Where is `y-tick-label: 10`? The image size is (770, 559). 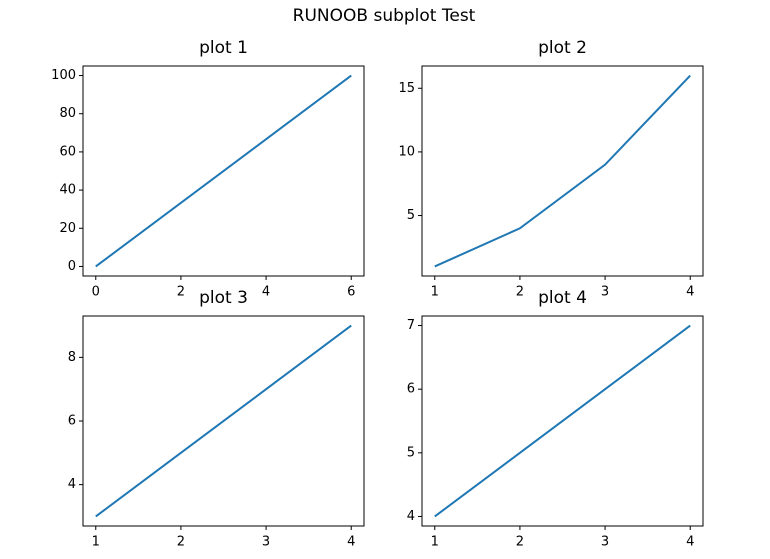
y-tick-label: 10 is located at coordinates (406, 151).